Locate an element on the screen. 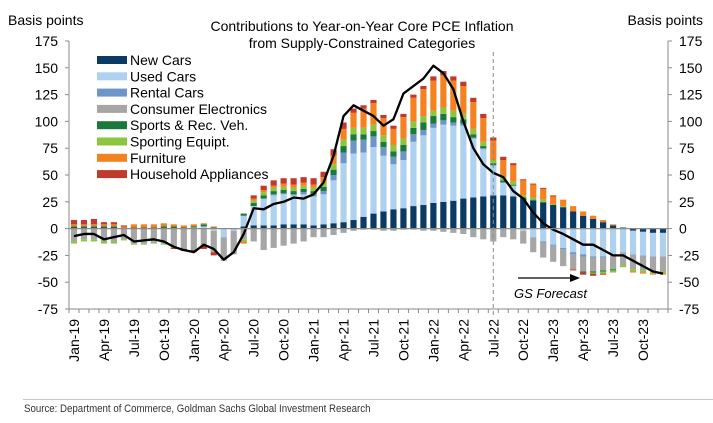  legend-item: New Cars is located at coordinates (144, 60).